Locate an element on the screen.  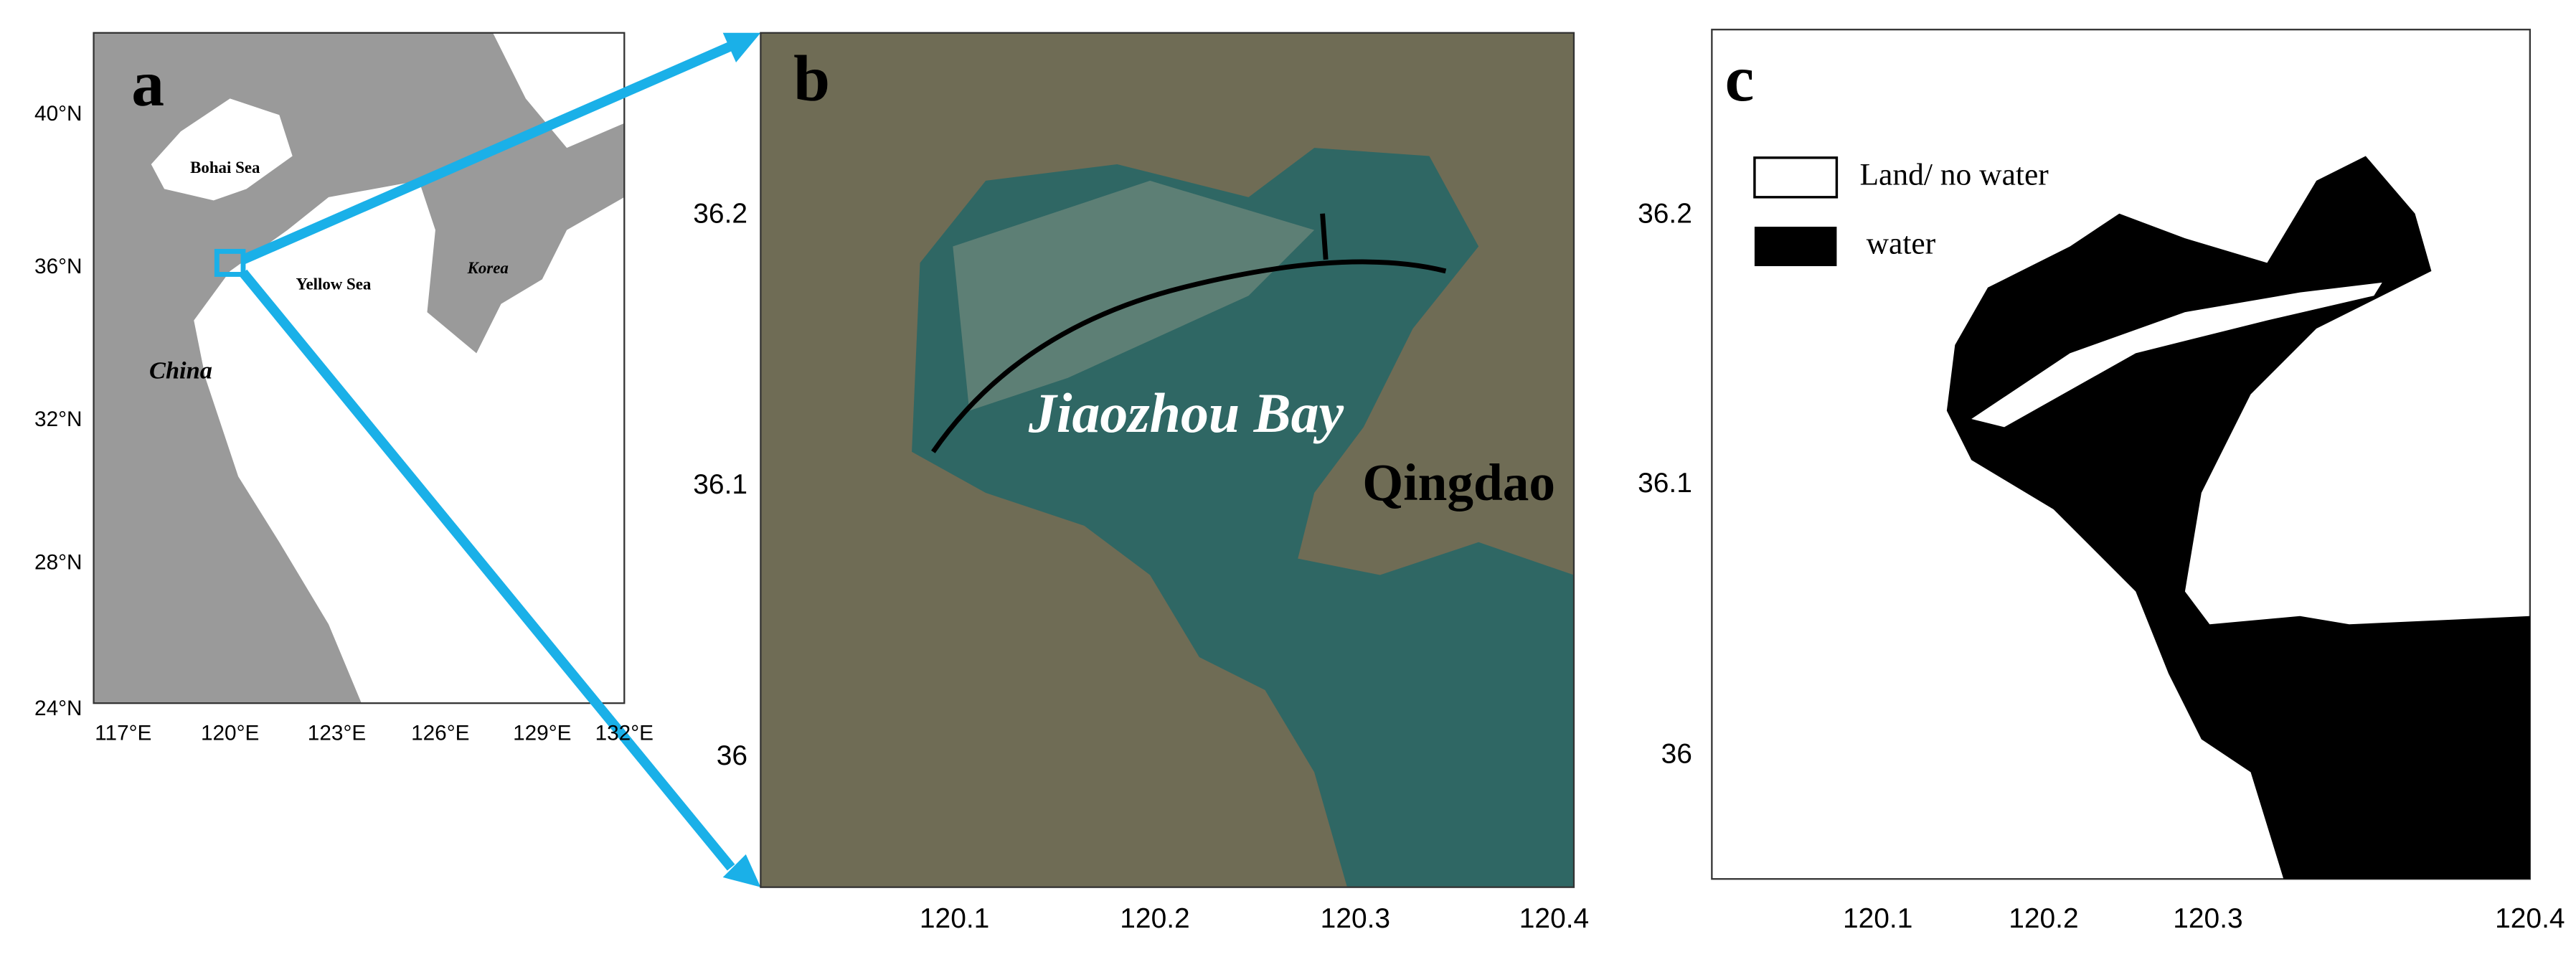
x-tick-label: 132°E is located at coordinates (624, 733).